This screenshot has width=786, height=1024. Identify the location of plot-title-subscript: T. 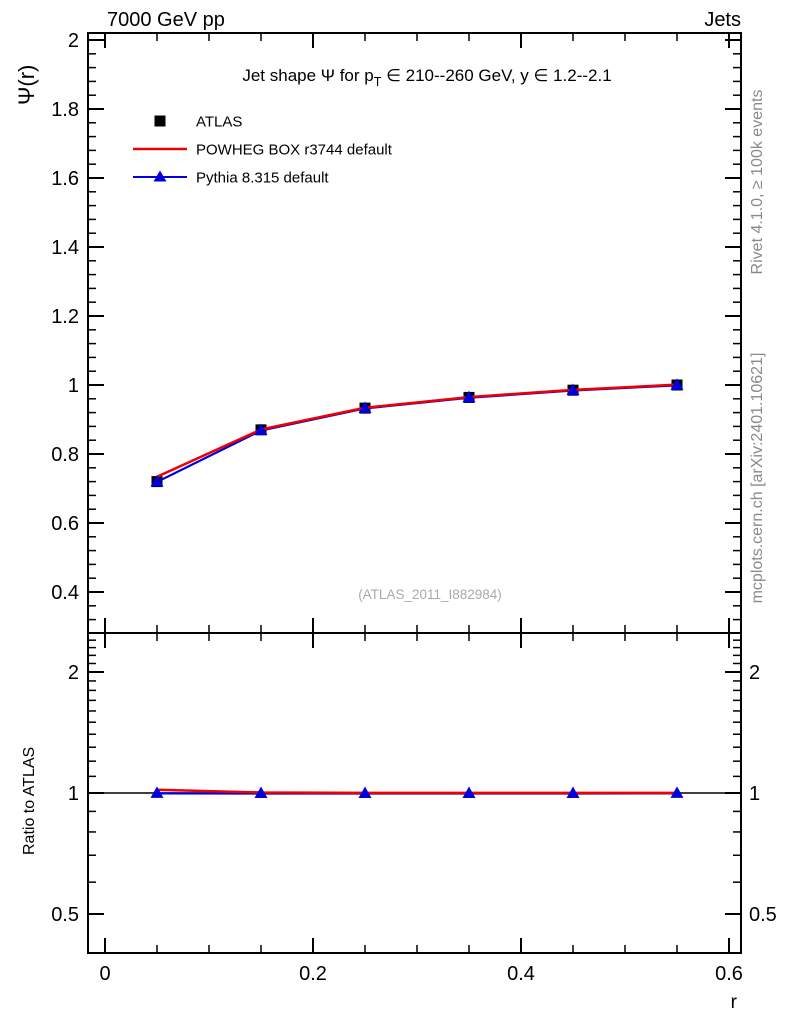
(378, 82).